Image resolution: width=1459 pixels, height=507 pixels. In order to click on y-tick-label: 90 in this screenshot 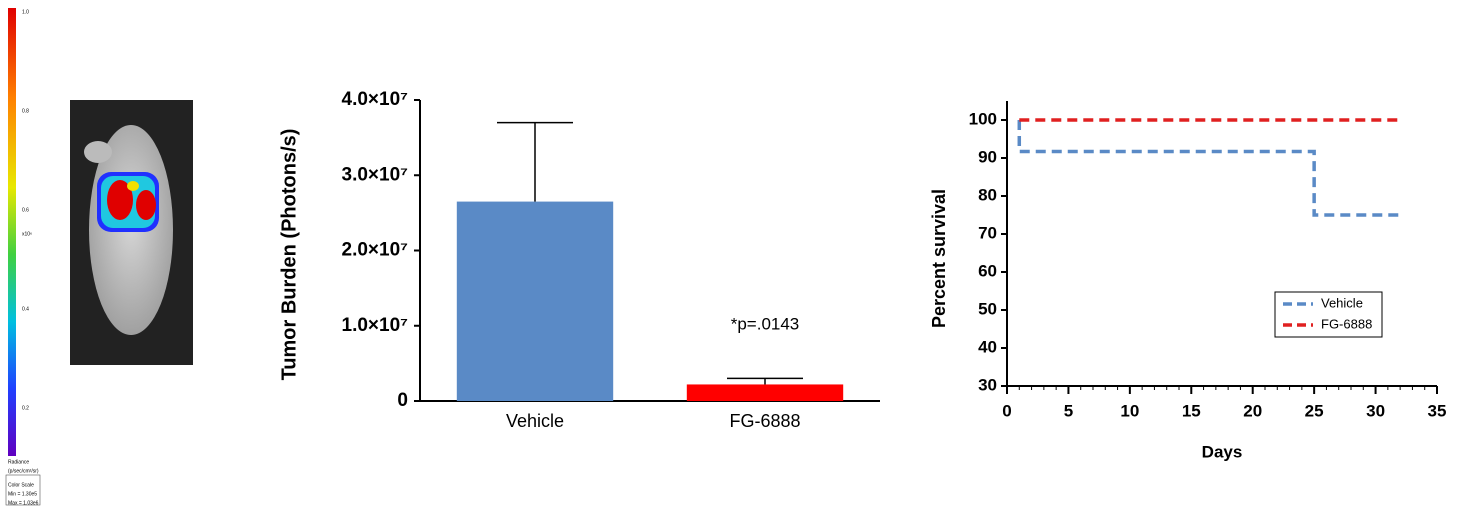, I will do `click(987, 156)`.